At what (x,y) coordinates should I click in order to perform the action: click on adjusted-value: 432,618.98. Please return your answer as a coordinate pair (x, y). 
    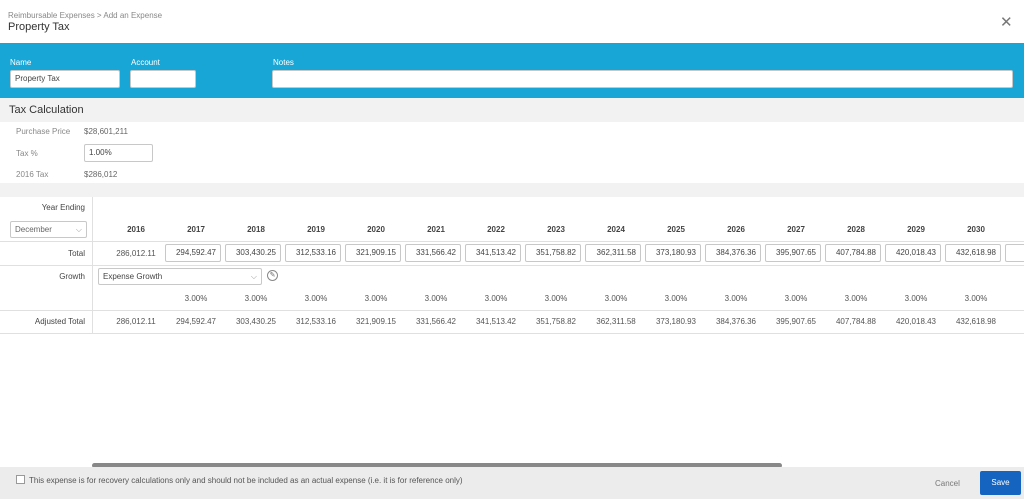
    Looking at the image, I should click on (976, 321).